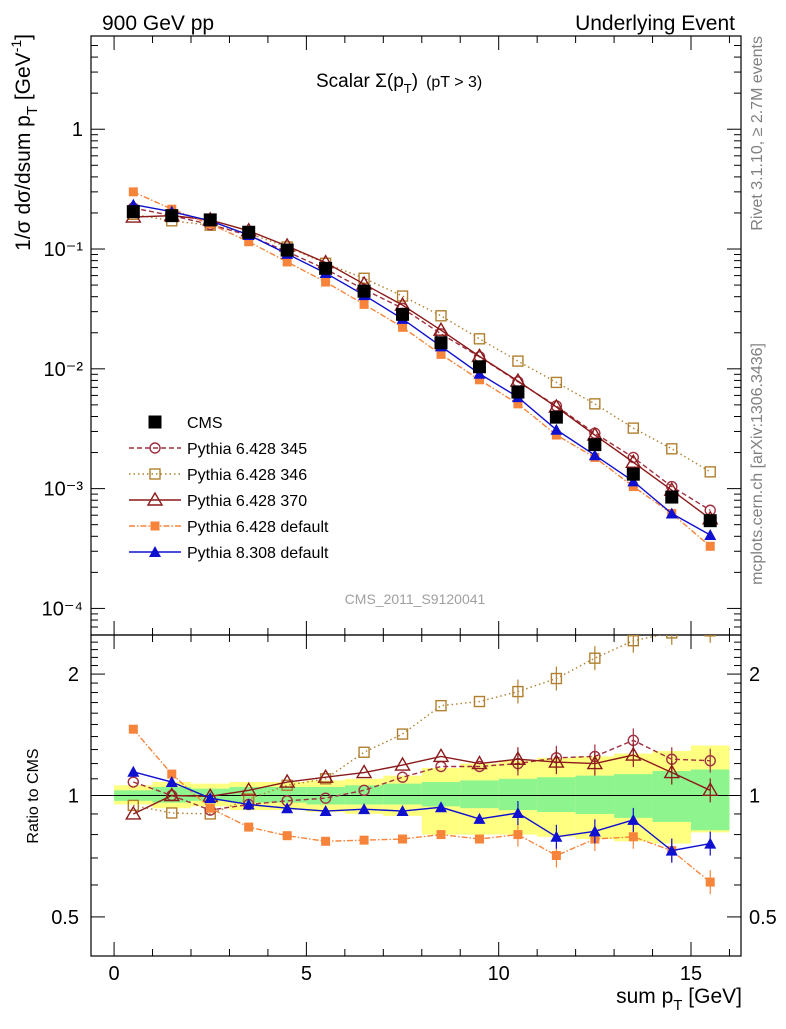 The height and width of the screenshot is (1029, 786). I want to click on legend-marker-p370, so click(155, 498).